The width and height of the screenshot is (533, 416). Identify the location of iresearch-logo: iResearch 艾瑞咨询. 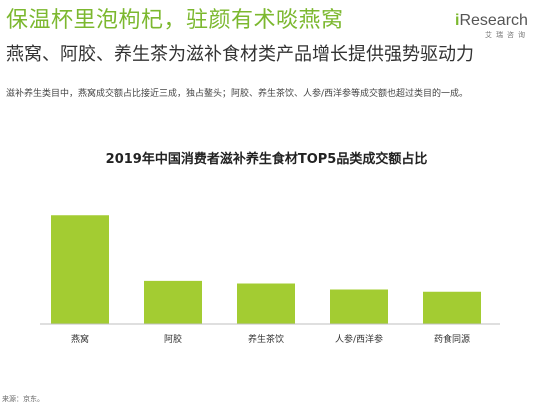
(492, 29).